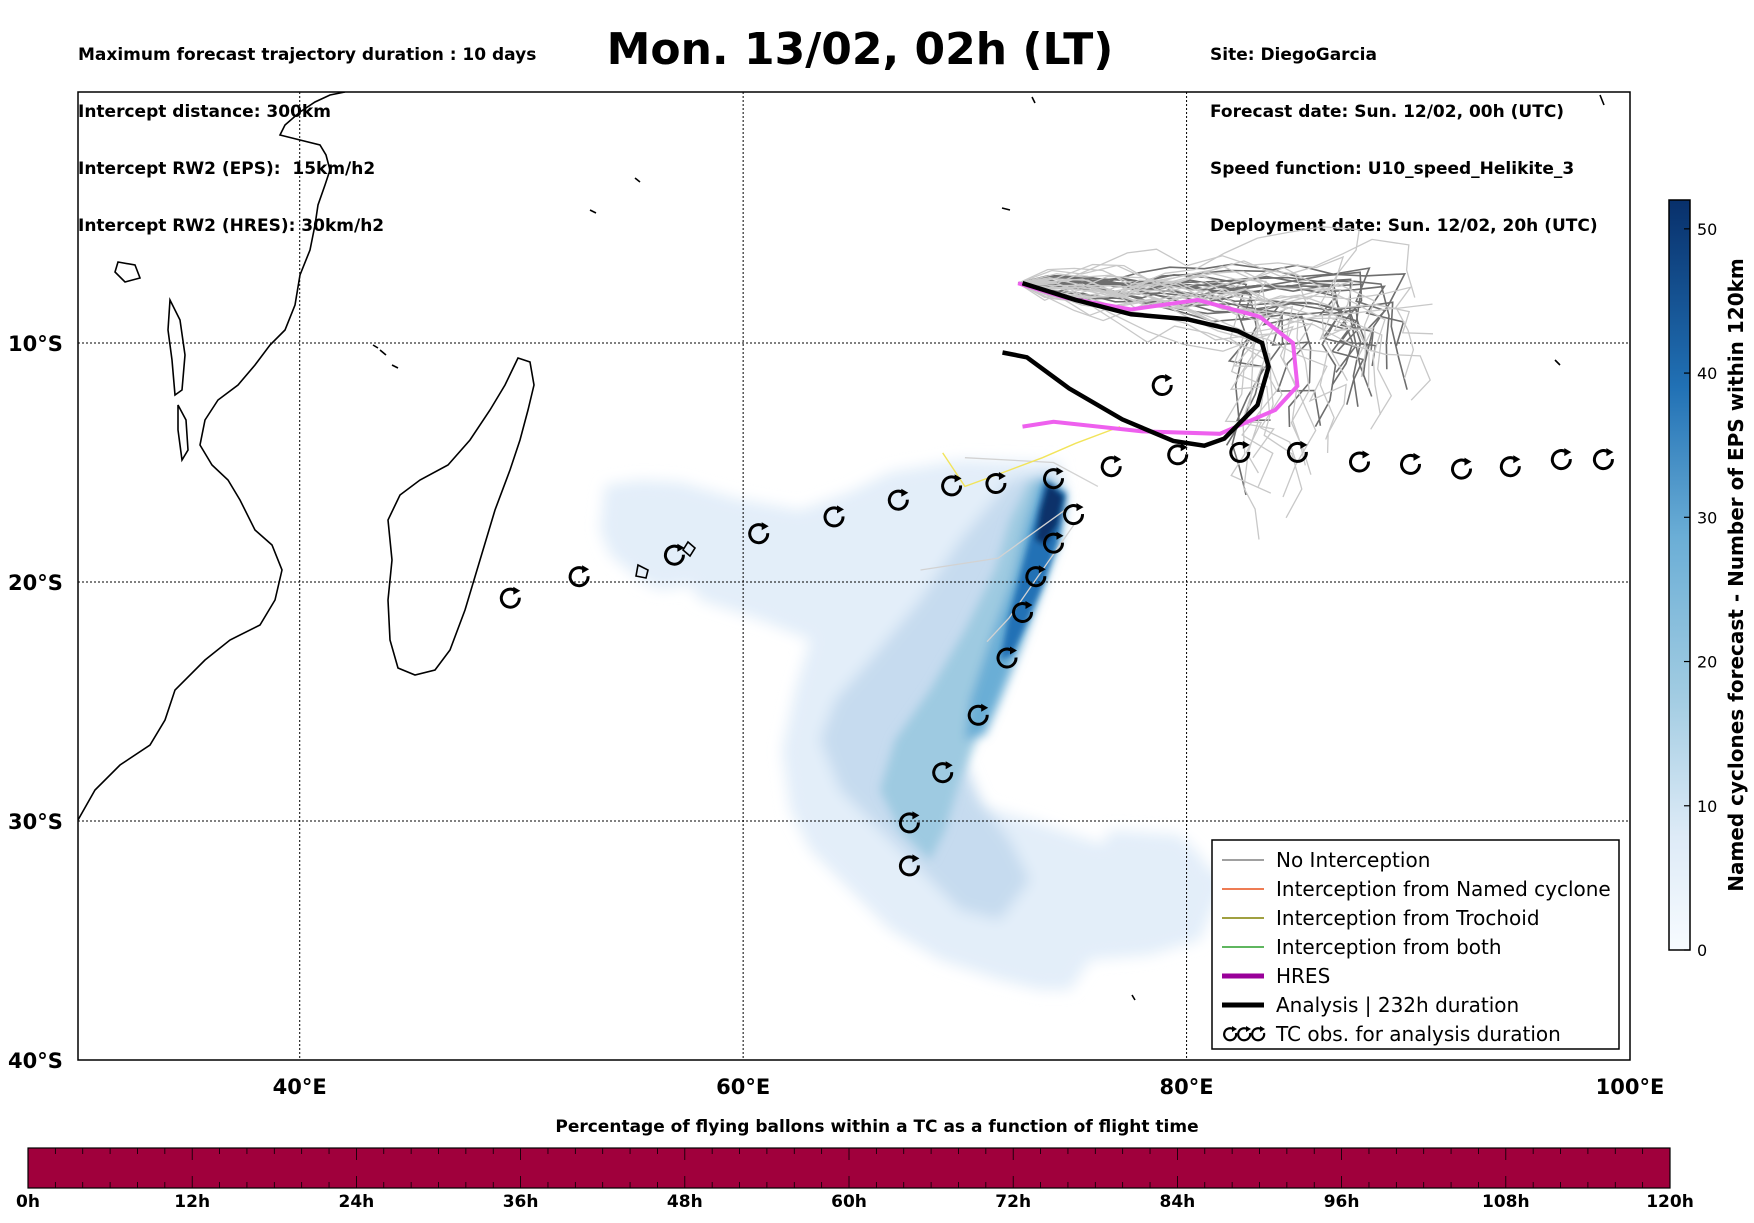 The width and height of the screenshot is (1754, 1223). I want to click on pct-bar-tick-label: 48h, so click(684, 1202).